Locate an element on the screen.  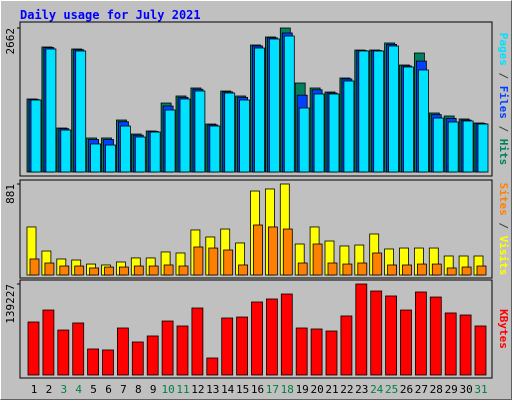
x-tick-label: 25 is located at coordinates (391, 389).